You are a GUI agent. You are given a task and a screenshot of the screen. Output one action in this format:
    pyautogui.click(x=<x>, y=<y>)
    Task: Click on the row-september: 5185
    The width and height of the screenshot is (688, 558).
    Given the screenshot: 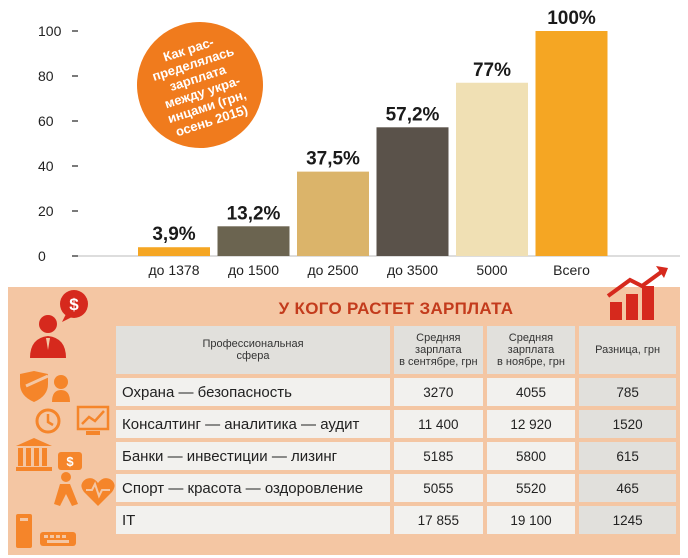 What is the action you would take?
    pyautogui.click(x=438, y=456)
    